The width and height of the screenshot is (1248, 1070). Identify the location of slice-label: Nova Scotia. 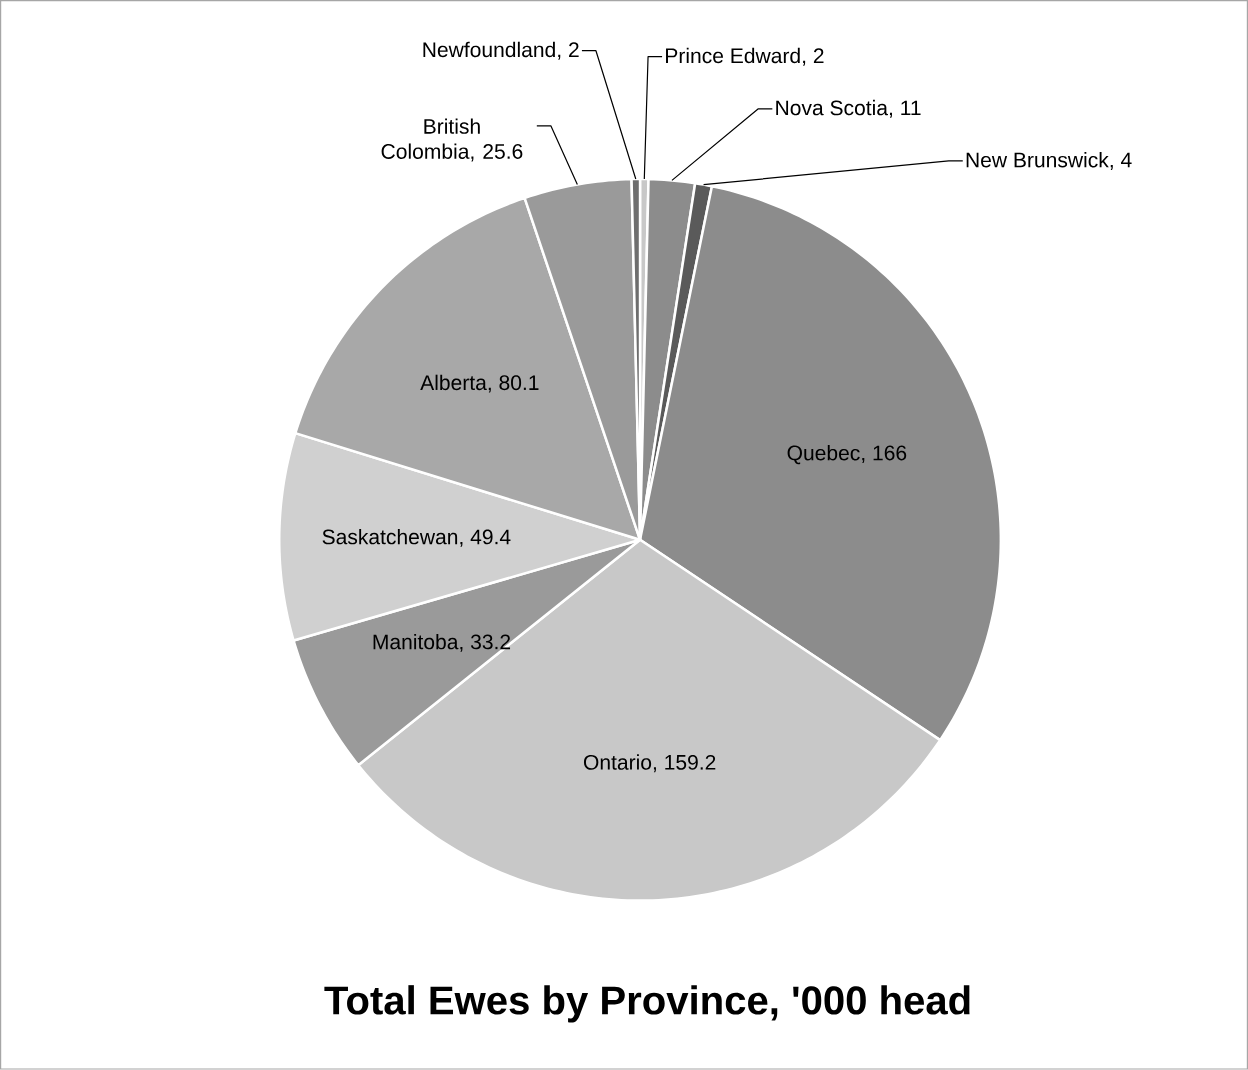
(832, 108).